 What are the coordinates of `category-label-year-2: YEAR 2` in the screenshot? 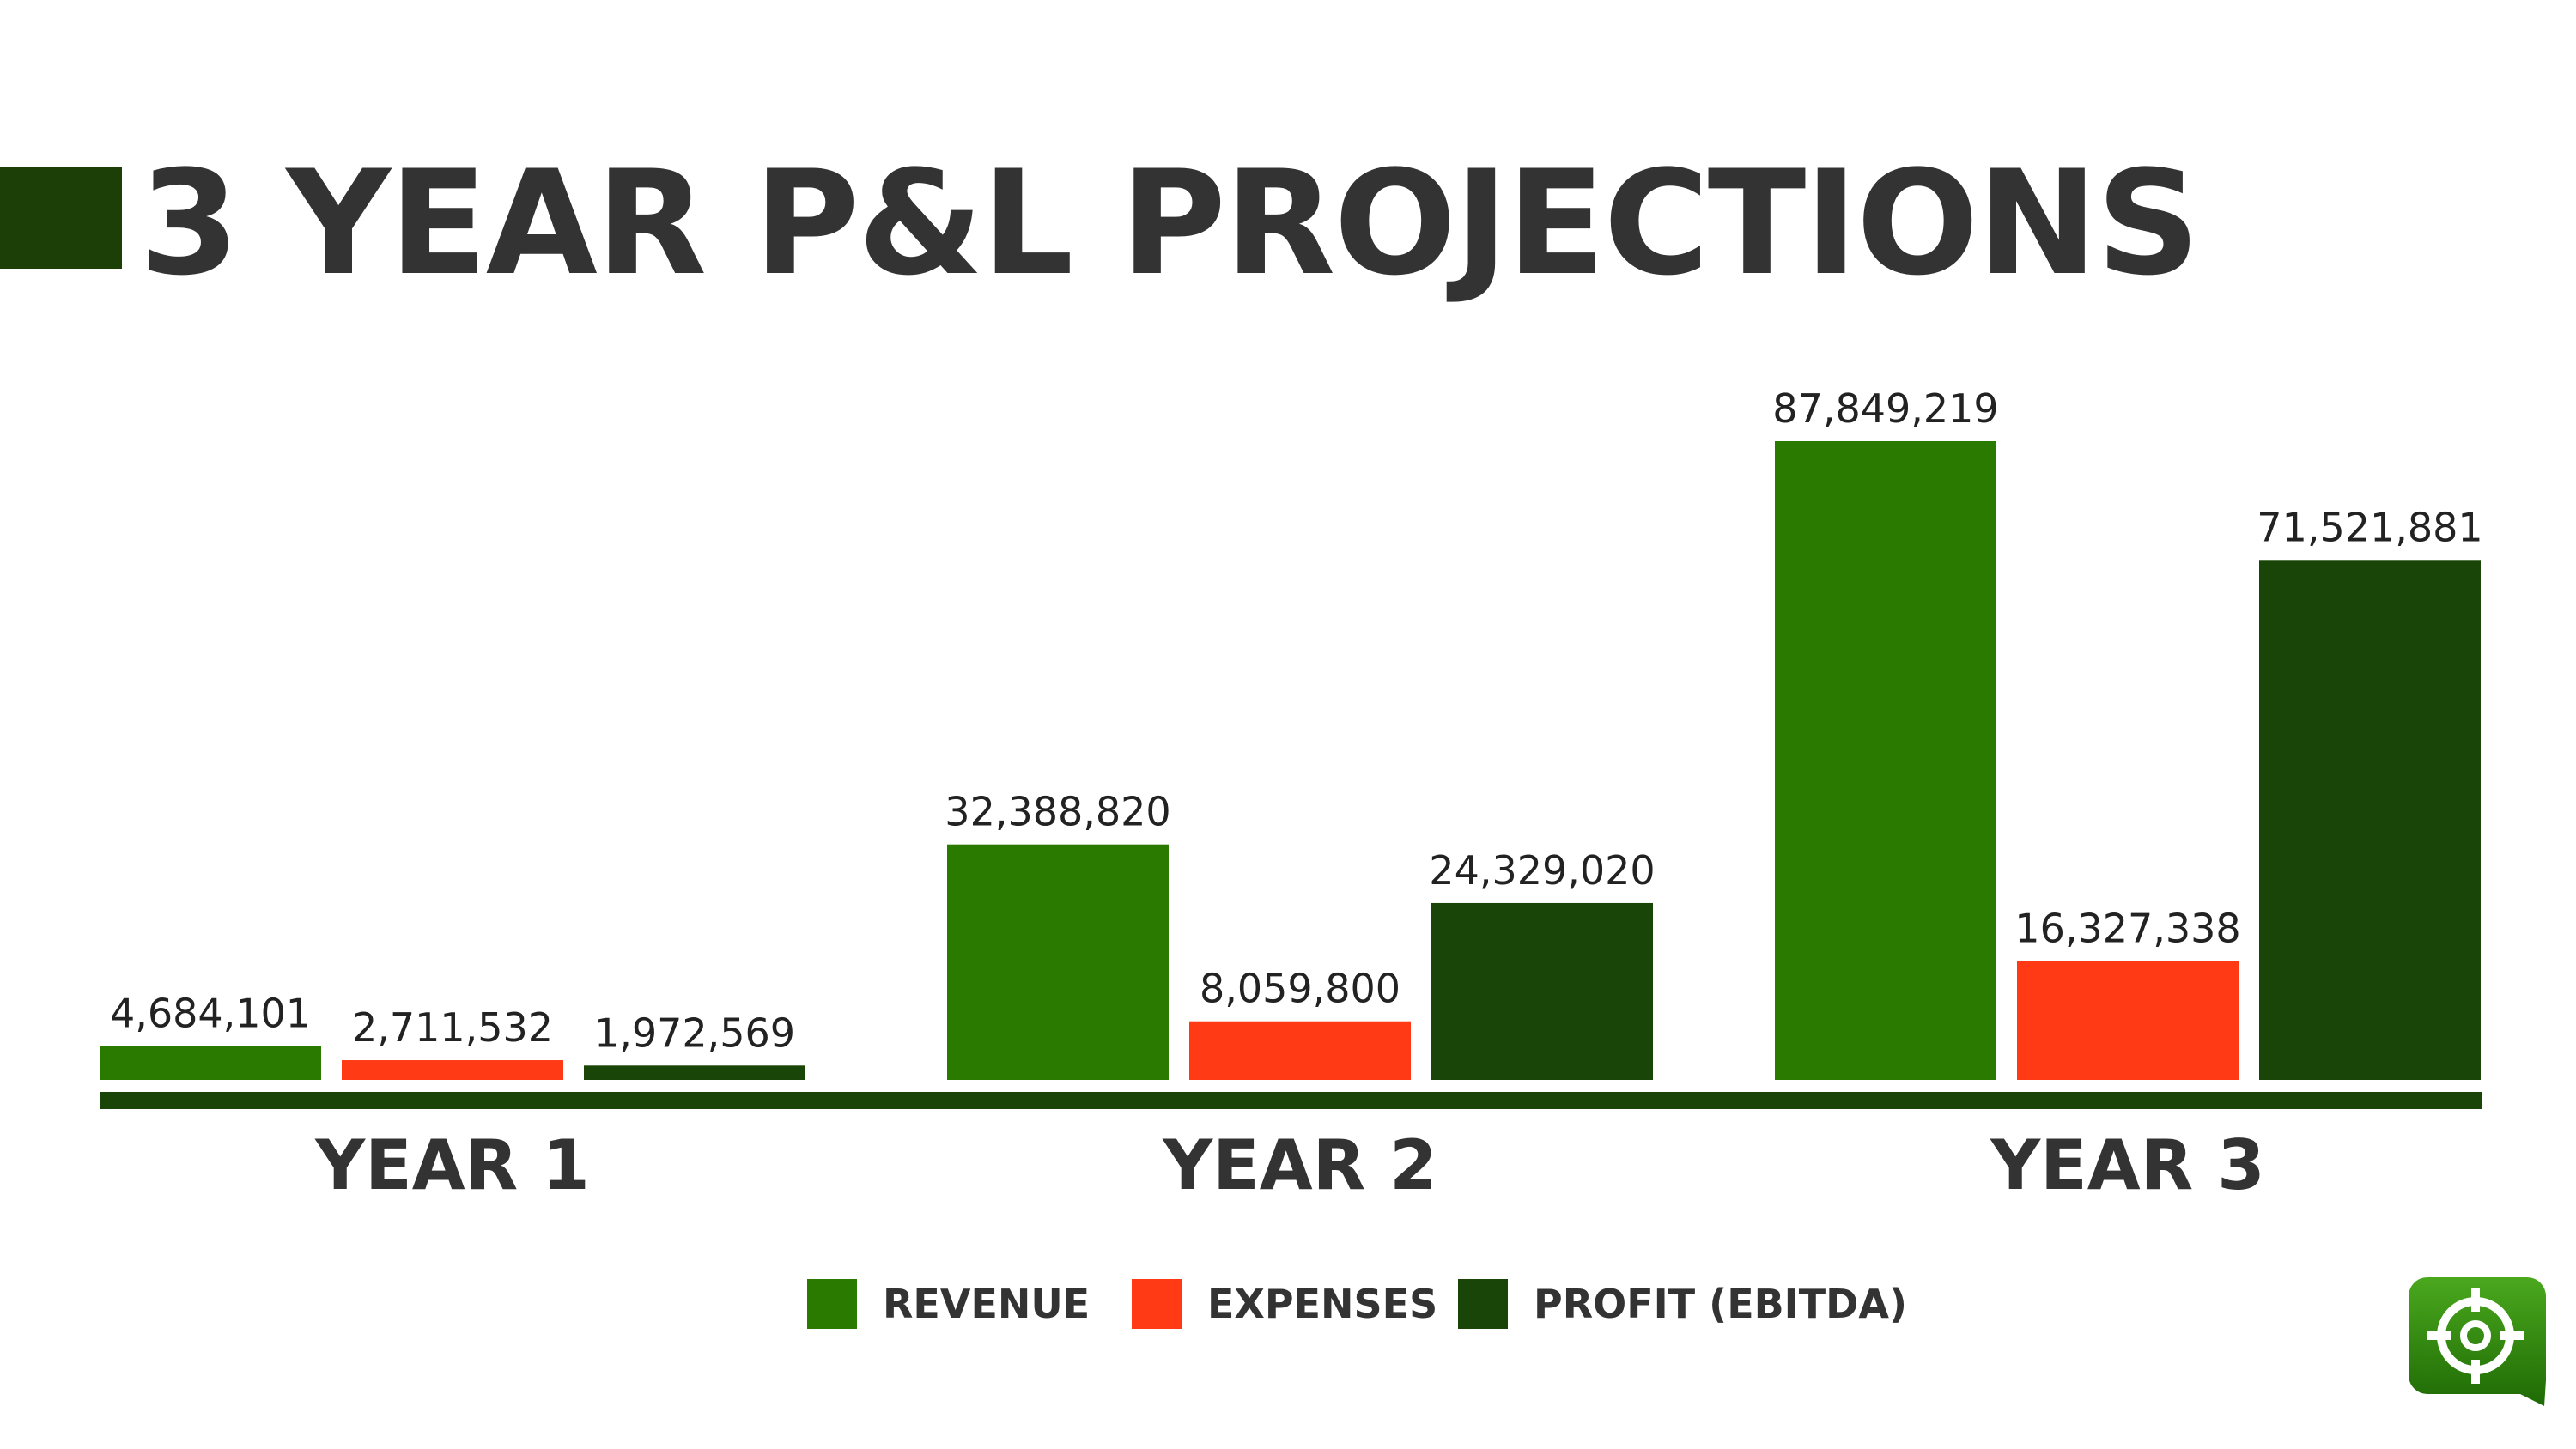 It's located at (1299, 1165).